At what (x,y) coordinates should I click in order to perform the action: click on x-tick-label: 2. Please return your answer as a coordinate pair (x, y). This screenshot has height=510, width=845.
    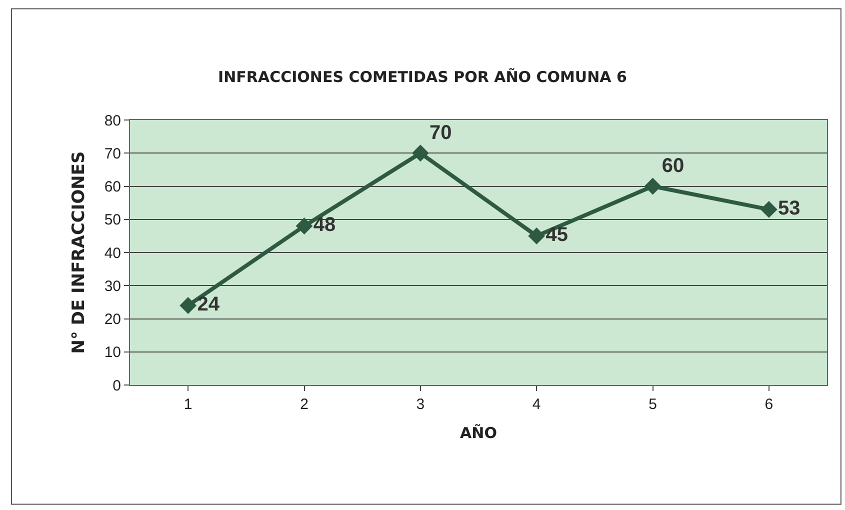
    Looking at the image, I should click on (304, 404).